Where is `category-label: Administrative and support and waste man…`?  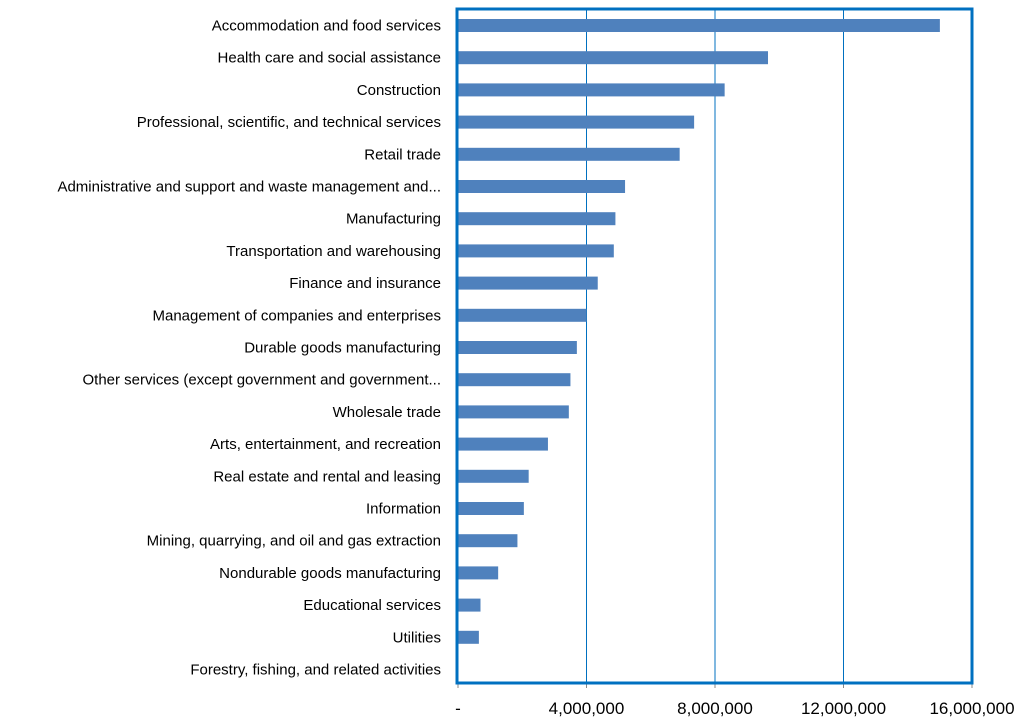 category-label: Administrative and support and waste man… is located at coordinates (249, 187).